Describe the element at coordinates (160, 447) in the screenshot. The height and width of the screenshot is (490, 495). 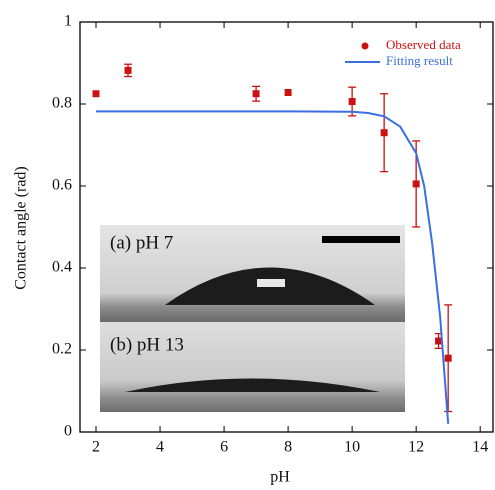
I see `x-tick-label: 4` at that location.